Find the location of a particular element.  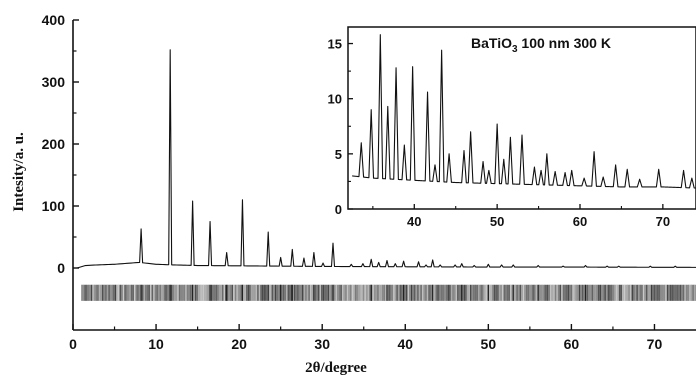

x-tick-label: 50 is located at coordinates (489, 344).